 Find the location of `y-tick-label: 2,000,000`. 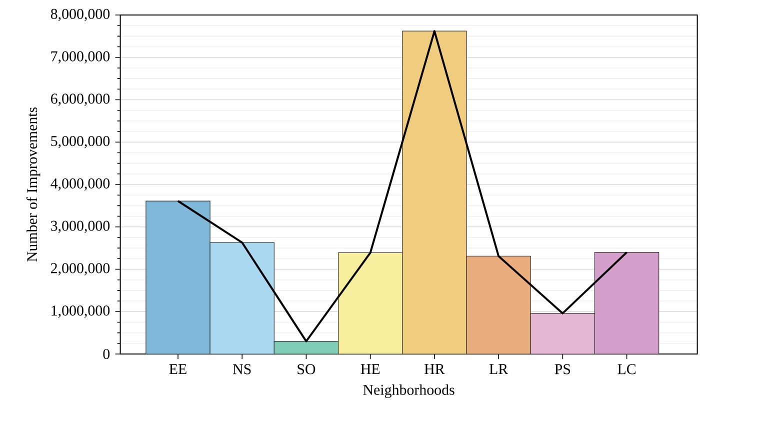

y-tick-label: 2,000,000 is located at coordinates (80, 269).